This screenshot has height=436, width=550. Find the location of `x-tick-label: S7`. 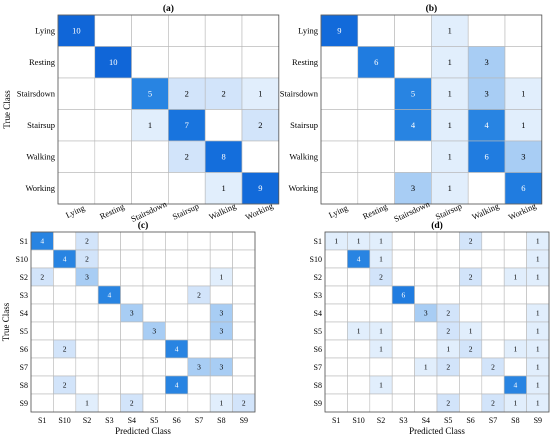

x-tick-label: S7 is located at coordinates (199, 420).